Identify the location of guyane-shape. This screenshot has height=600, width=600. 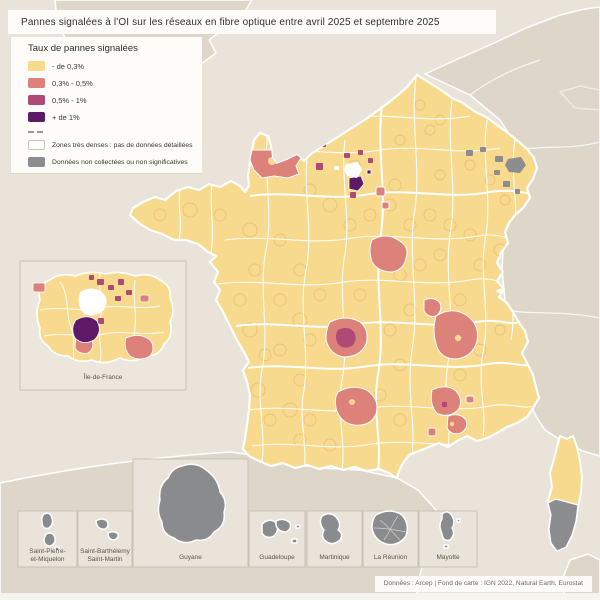
(192, 503).